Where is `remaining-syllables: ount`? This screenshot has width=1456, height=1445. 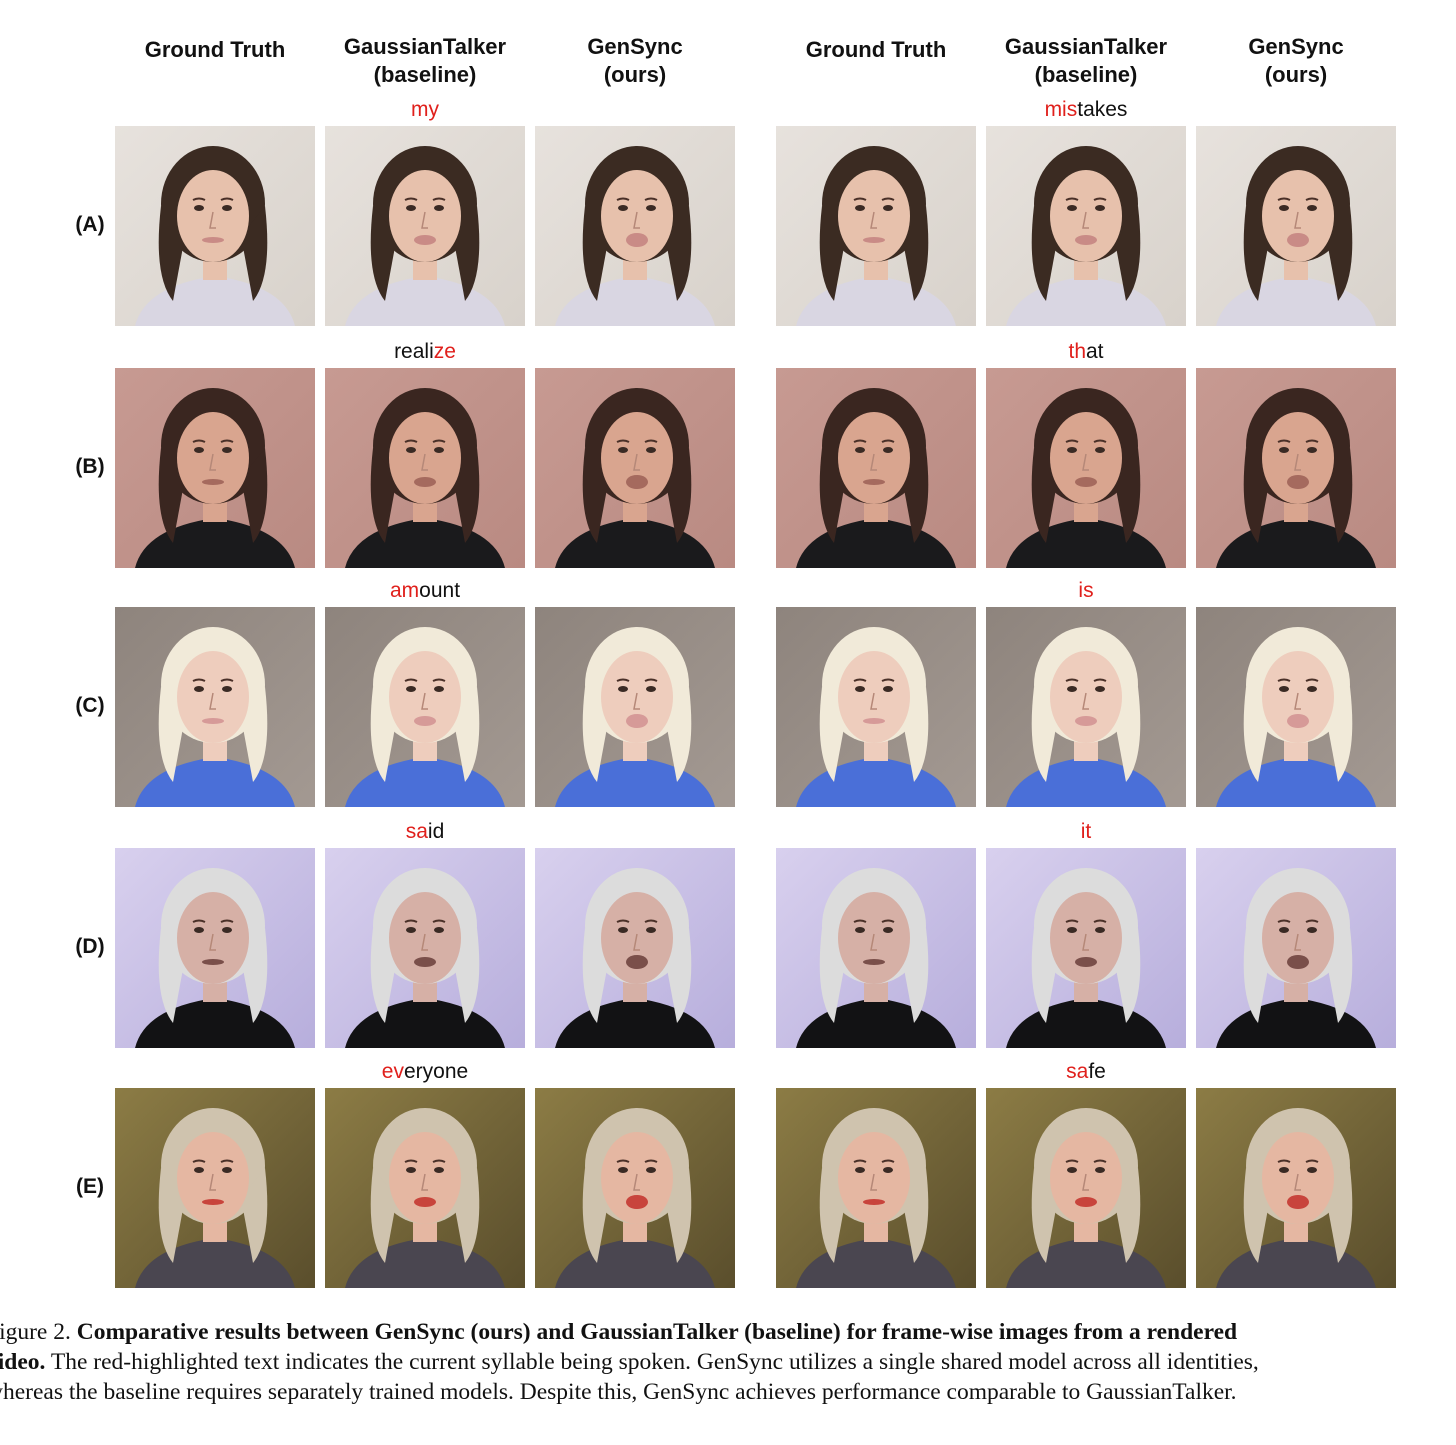 remaining-syllables: ount is located at coordinates (440, 590).